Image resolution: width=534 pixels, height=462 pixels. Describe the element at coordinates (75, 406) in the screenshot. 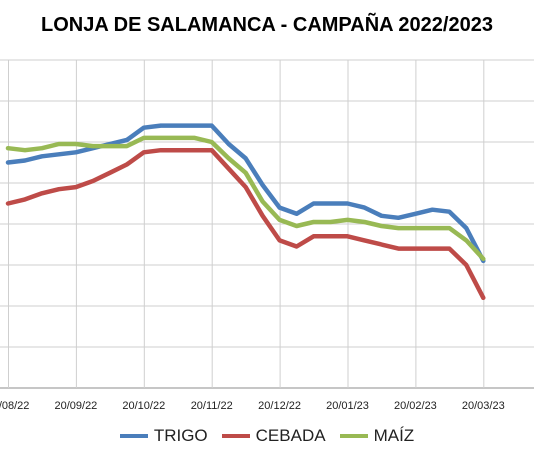

I see `x-tick-label: 20/09/22` at that location.